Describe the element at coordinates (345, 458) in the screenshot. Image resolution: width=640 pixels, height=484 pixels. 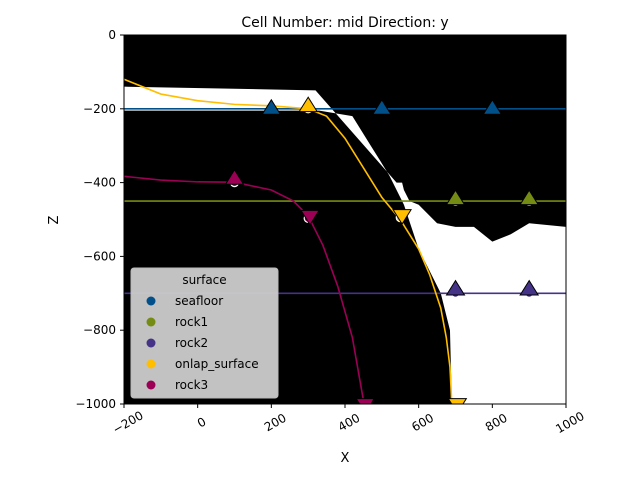
I see `x-axis-label: X` at that location.